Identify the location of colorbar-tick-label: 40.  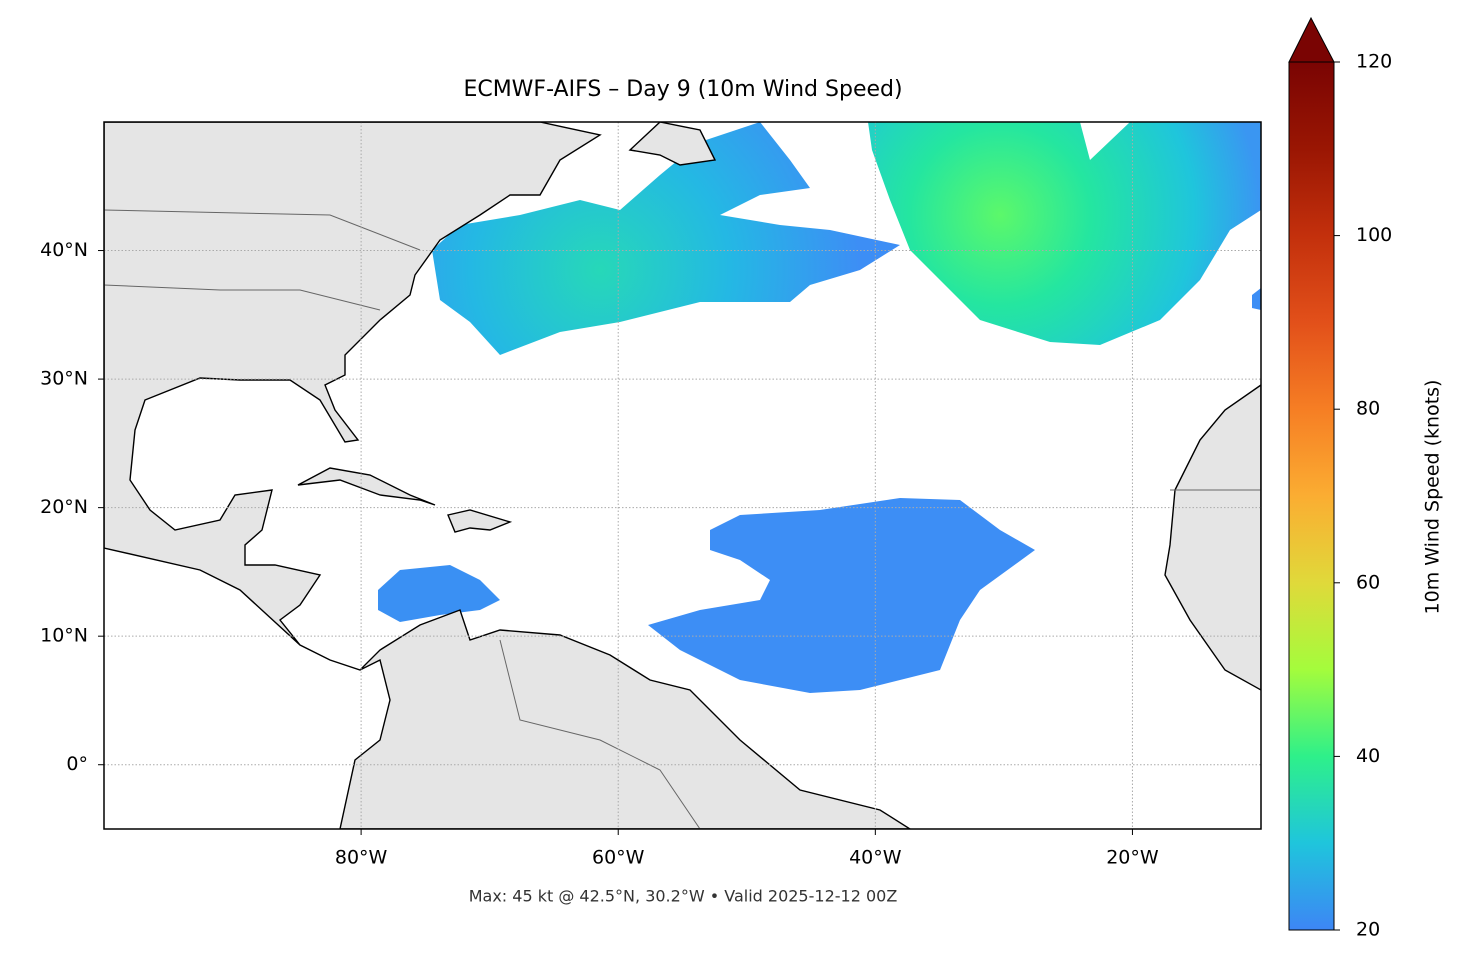
(1368, 756).